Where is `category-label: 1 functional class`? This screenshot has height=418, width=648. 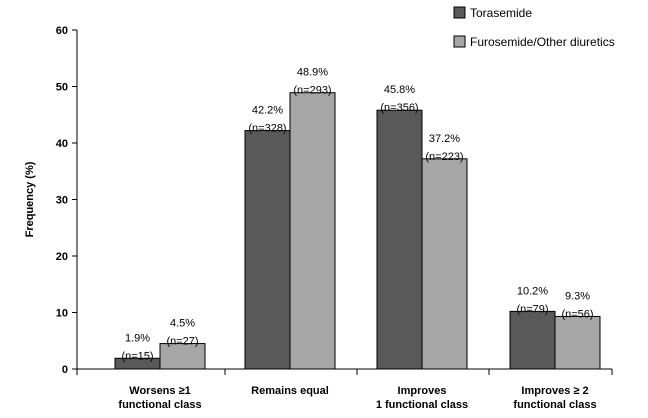
category-label: 1 functional class is located at coordinates (422, 405).